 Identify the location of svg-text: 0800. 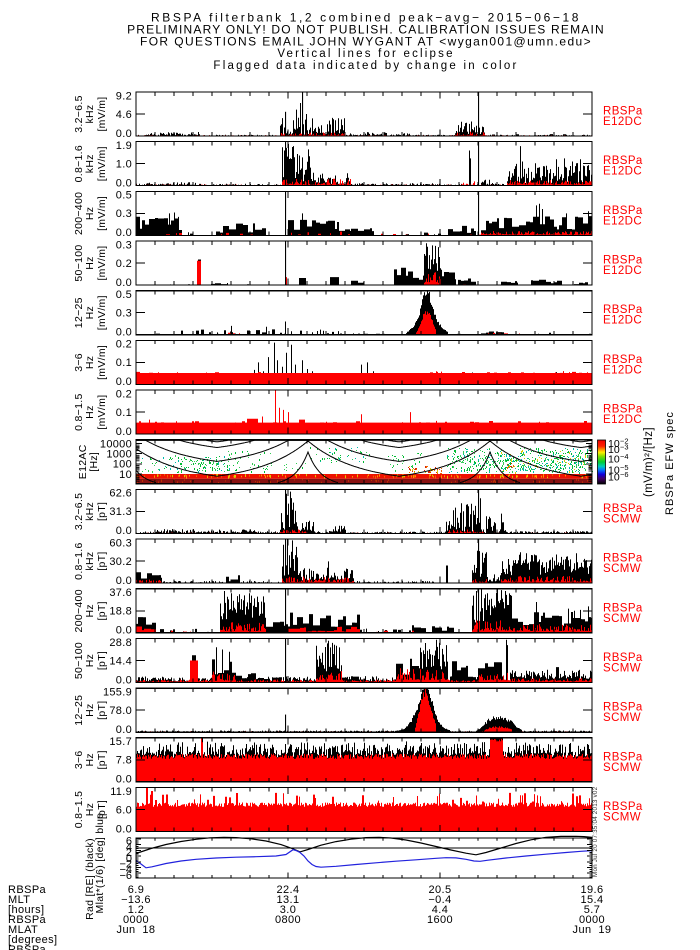
(288, 920).